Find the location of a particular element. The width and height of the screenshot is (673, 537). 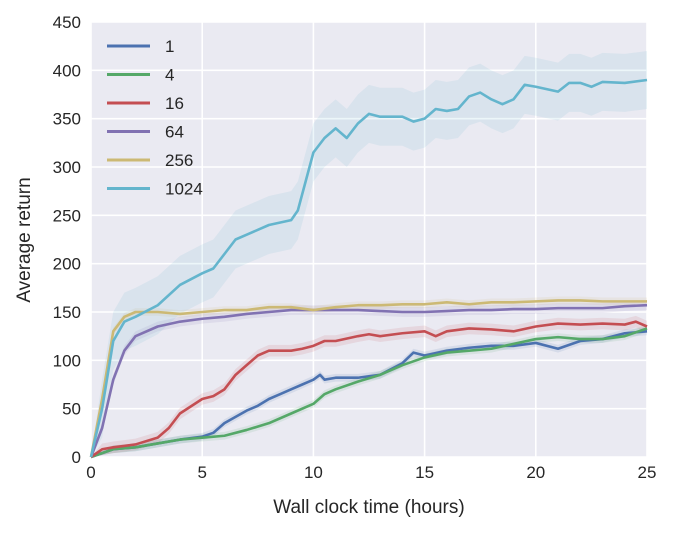

x-tick-label: 20 is located at coordinates (535, 472).